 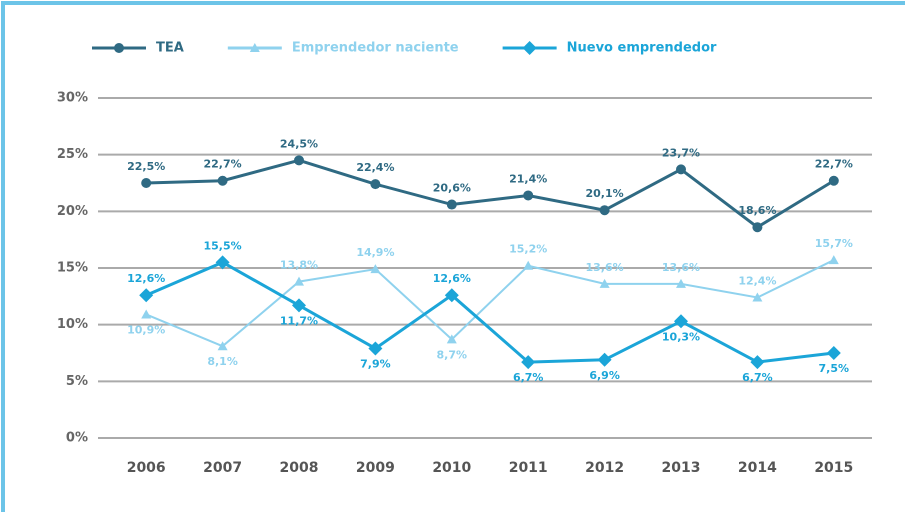 What do you see at coordinates (375, 252) in the screenshot?
I see `data-label: 14,9%` at bounding box center [375, 252].